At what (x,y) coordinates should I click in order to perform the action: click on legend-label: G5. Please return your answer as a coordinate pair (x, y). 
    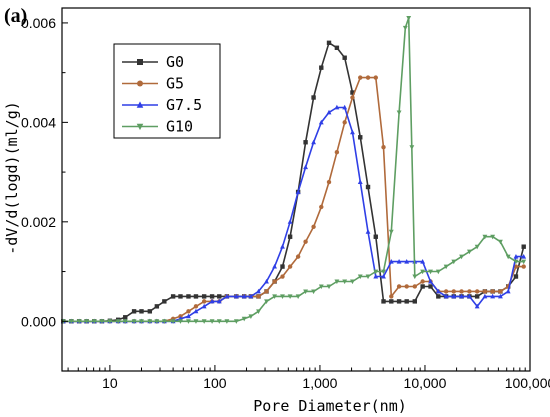
    Looking at the image, I should click on (175, 84).